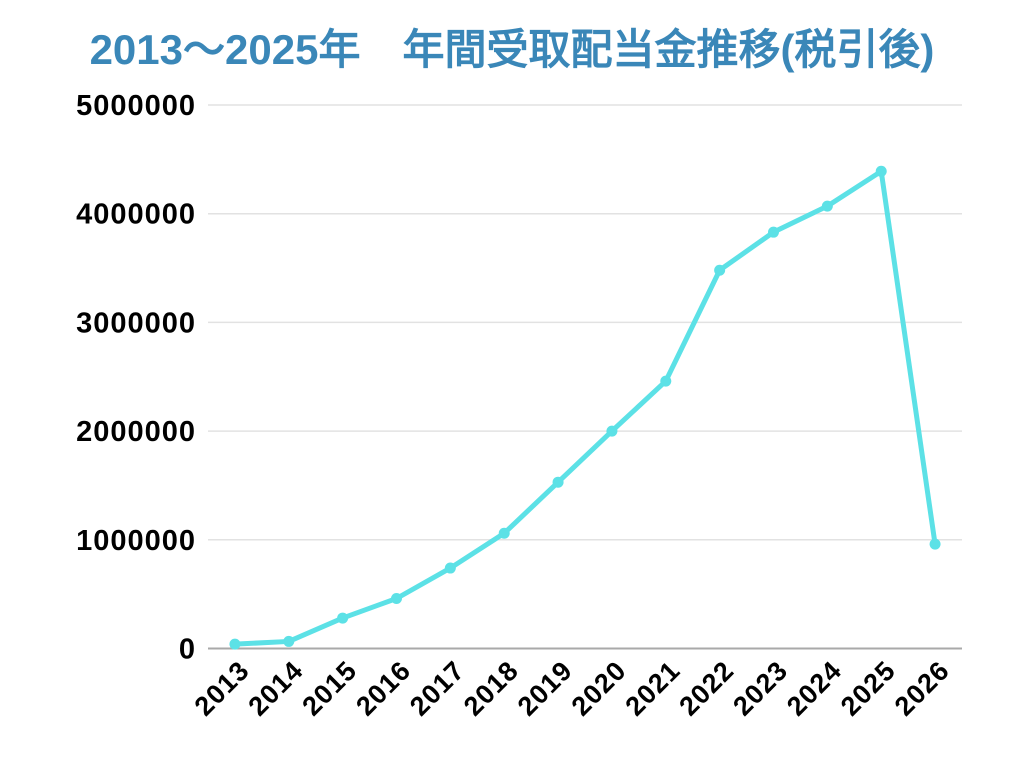  Describe the element at coordinates (760, 688) in the screenshot. I see `x-axis-tick-label-2023: 2023` at that location.